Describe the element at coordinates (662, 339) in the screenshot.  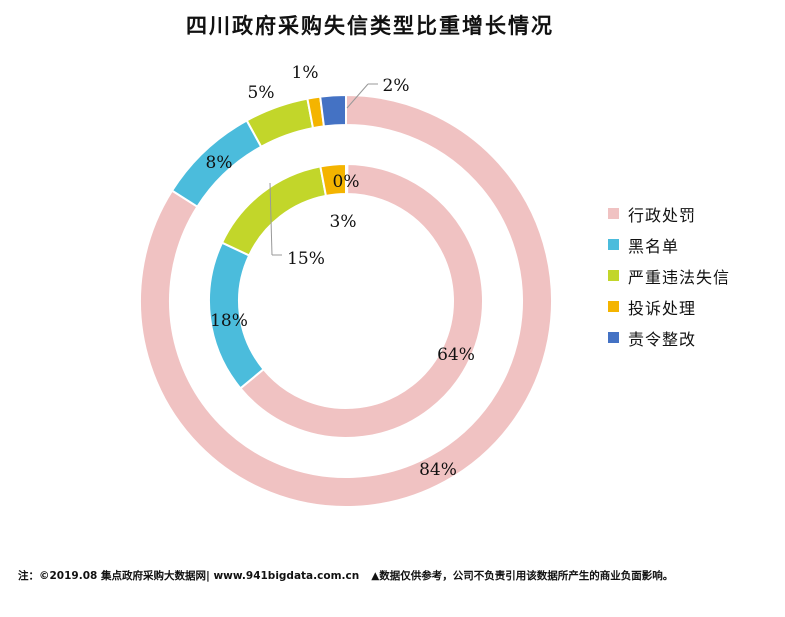
I see `legend-label: 责令整改` at that location.